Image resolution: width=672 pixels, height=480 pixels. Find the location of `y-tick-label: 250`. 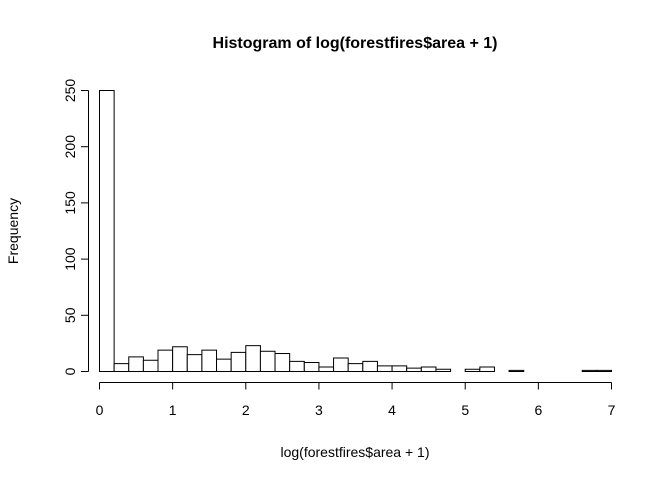

y-tick-label: 250 is located at coordinates (70, 91).